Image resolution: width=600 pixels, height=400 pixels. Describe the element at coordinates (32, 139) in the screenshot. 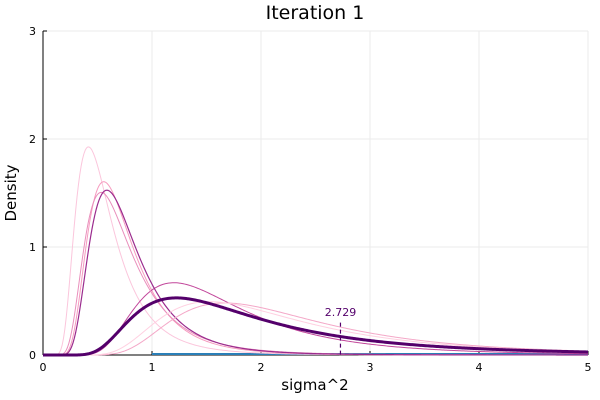

I see `y-tick-label: 2` at that location.